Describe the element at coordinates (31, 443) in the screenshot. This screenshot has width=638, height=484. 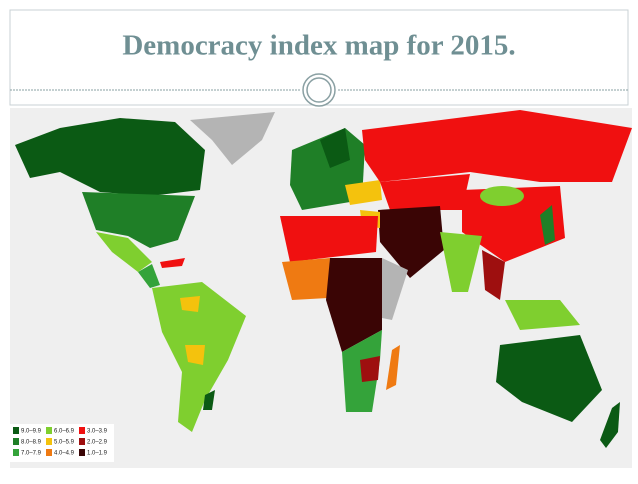
I see `legend-label: 8.0–8.9` at that location.